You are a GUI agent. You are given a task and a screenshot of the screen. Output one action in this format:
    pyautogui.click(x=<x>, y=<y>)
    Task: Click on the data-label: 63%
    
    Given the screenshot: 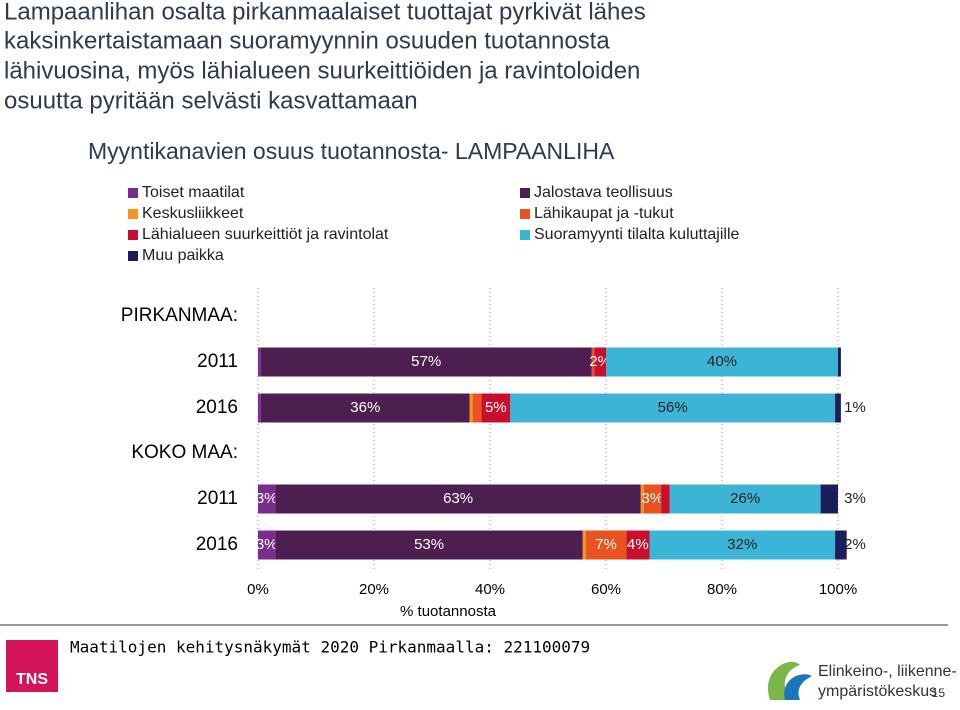 What is the action you would take?
    pyautogui.click(x=458, y=498)
    